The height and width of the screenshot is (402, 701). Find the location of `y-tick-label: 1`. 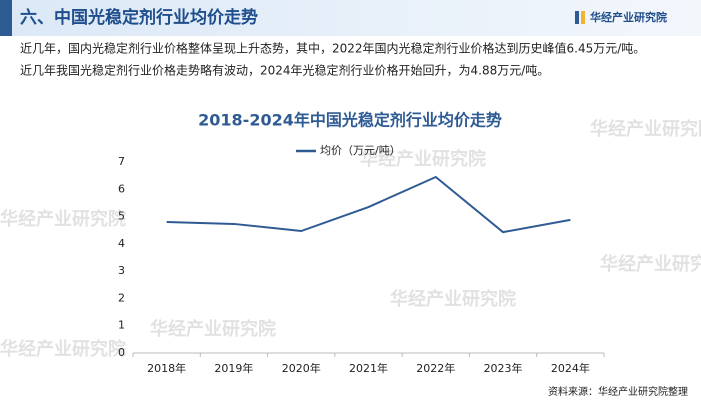

y-tick-label: 1 is located at coordinates (121, 325).